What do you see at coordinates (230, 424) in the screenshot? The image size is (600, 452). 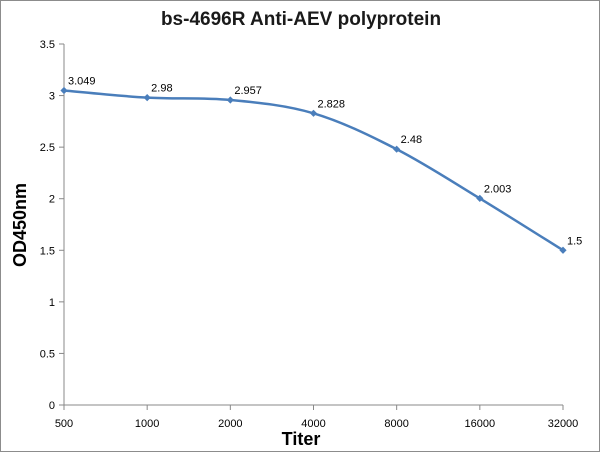 I see `x-tick-label: 2000` at bounding box center [230, 424].